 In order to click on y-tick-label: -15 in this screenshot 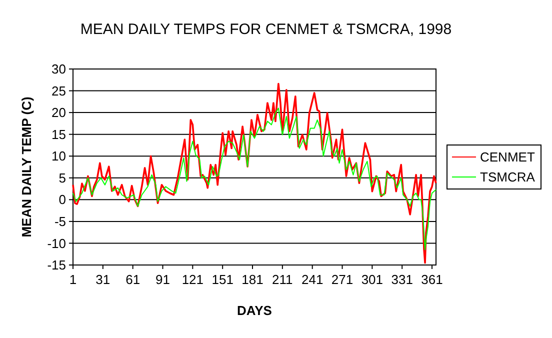, I will do `click(56, 265)`.